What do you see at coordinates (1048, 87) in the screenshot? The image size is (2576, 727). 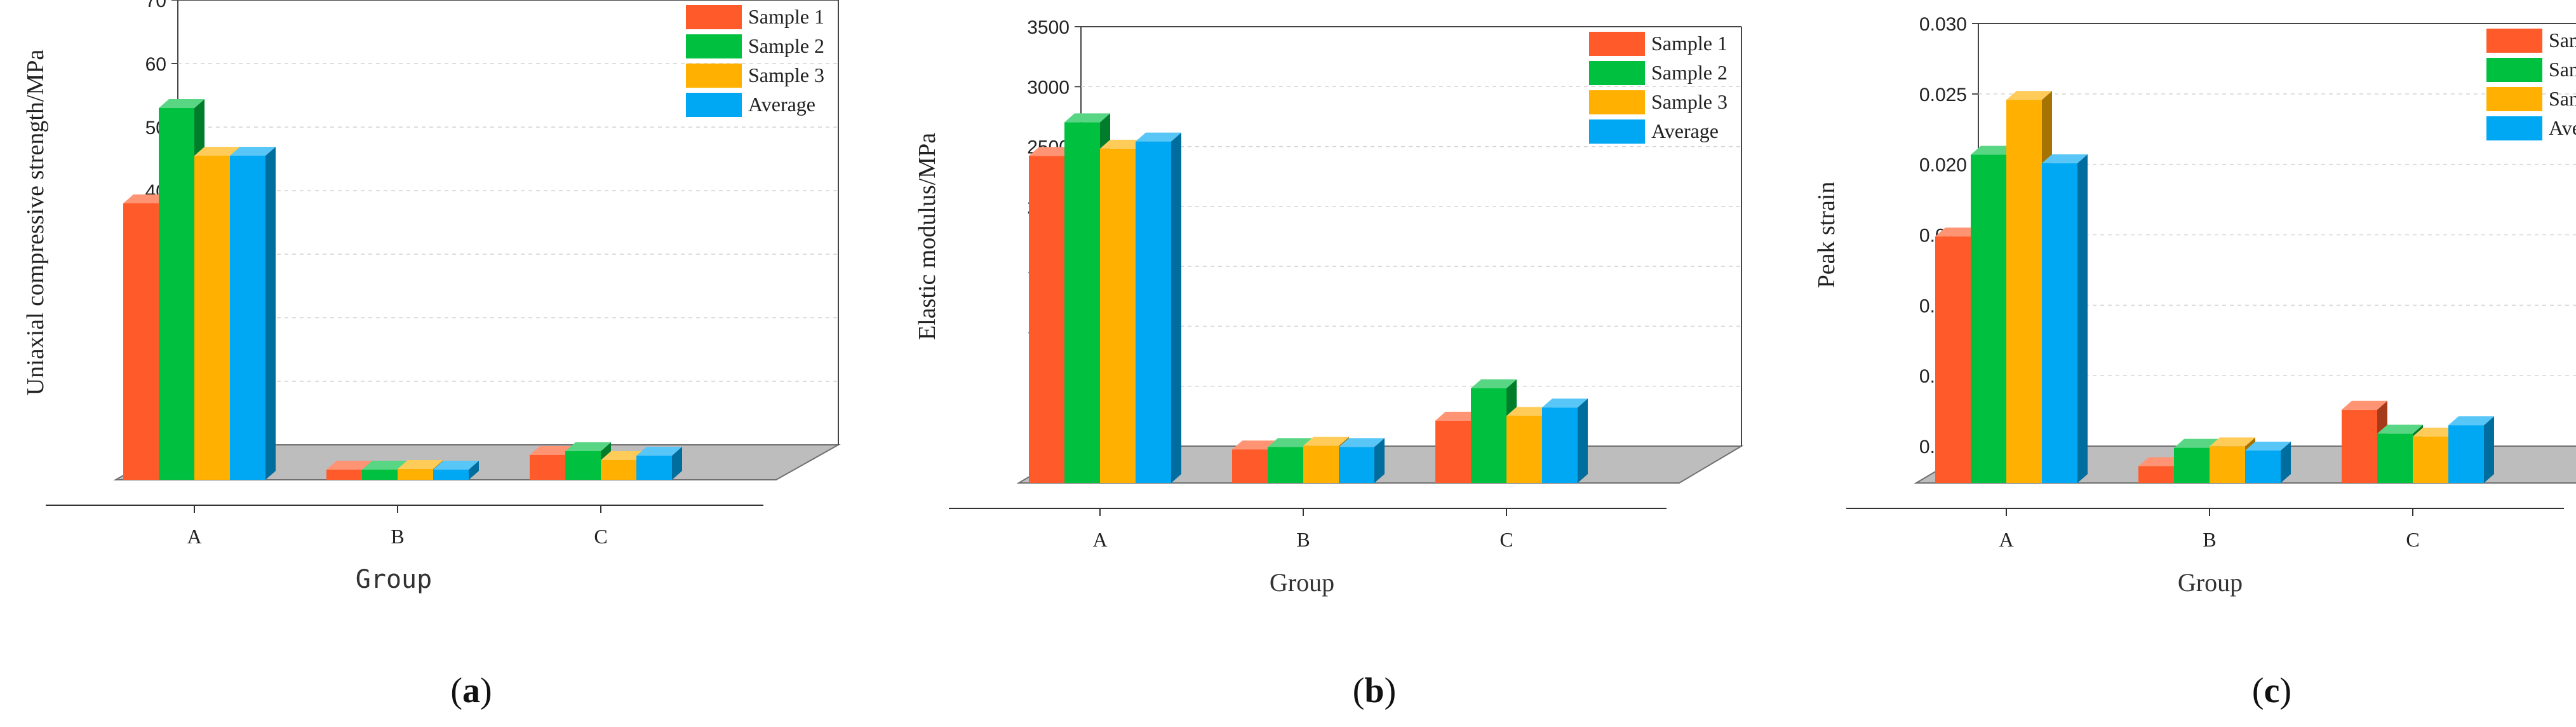 I see `y-tick-label: 3000` at bounding box center [1048, 87].